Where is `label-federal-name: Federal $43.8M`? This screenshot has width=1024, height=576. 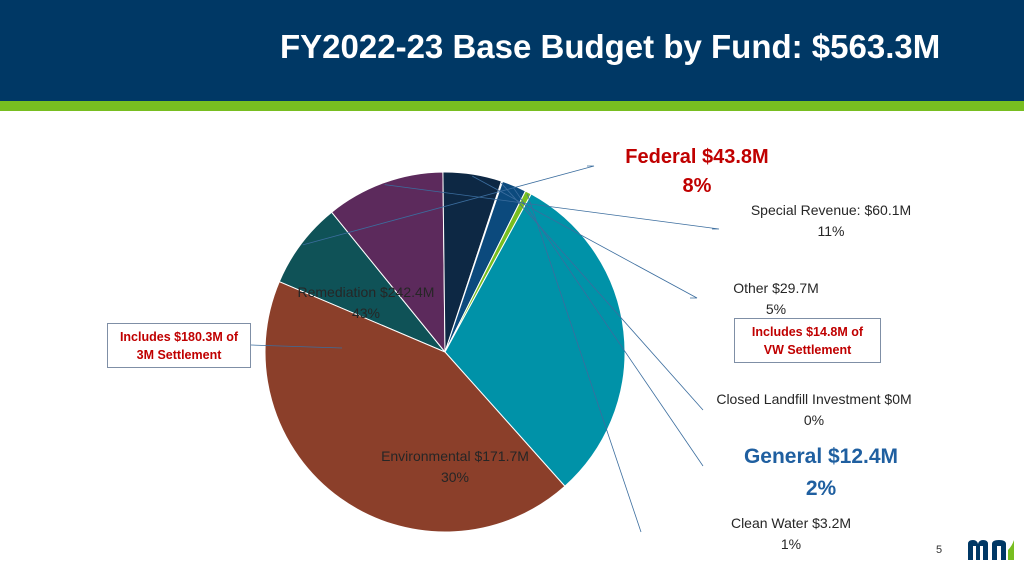
label-federal-name: Federal $43.8M is located at coordinates (696, 157).